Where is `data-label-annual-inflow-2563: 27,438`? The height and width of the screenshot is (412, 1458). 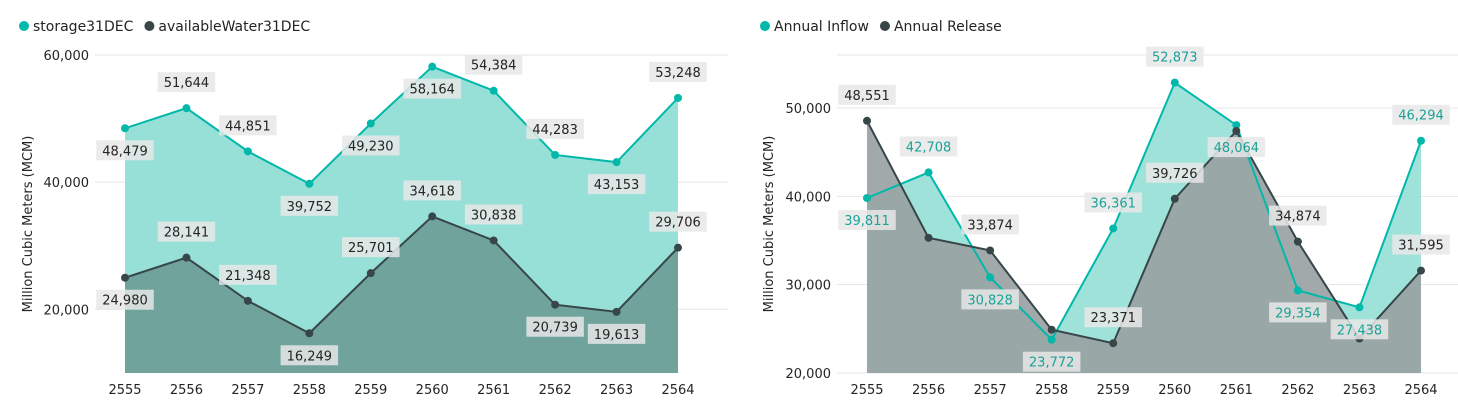 data-label-annual-inflow-2563: 27,438 is located at coordinates (1359, 329).